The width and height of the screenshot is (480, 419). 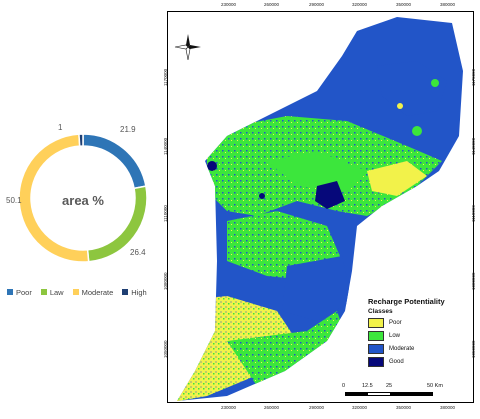 I want to click on tick-bottom-5: 350000, so click(x=404, y=407).